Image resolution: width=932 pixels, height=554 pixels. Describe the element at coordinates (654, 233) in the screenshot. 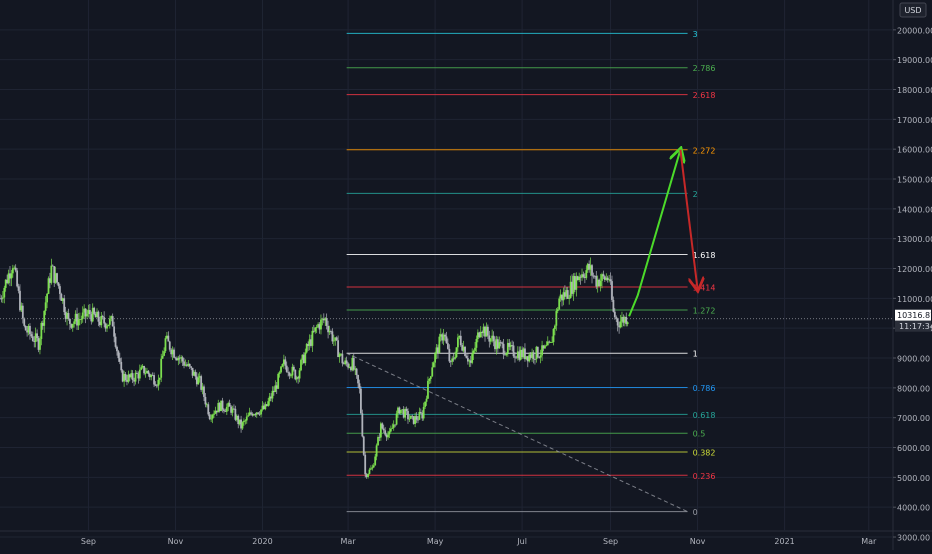

I see `projection-up-arrow` at that location.